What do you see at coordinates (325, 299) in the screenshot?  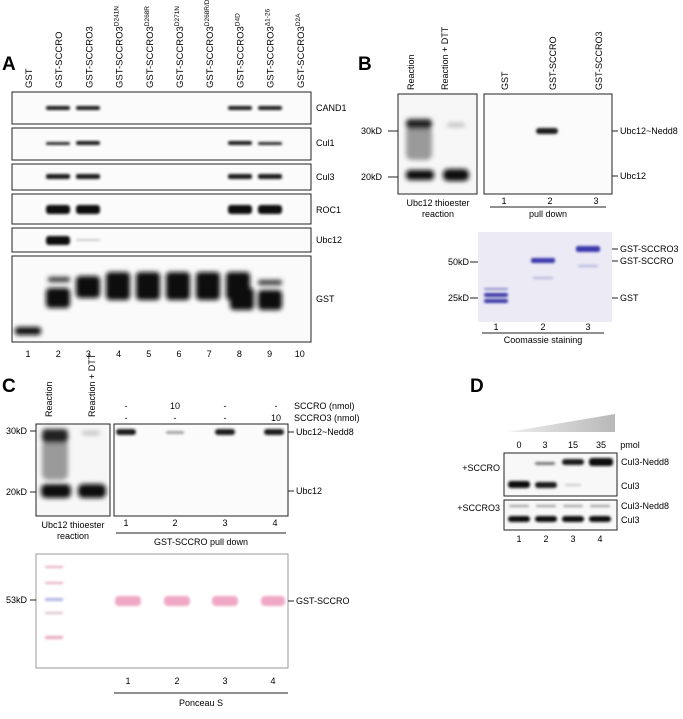 I see `row-label-gst: GST` at bounding box center [325, 299].